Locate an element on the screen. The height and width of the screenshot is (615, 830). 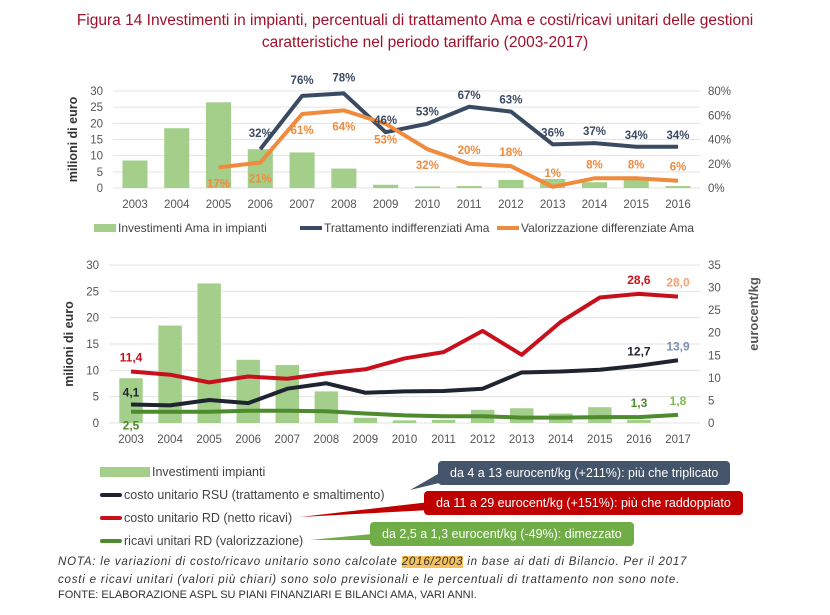
data-label: 4,1 is located at coordinates (131, 392).